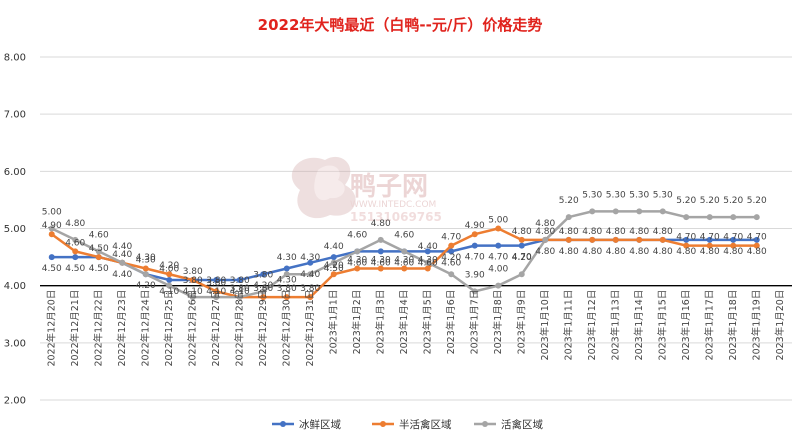 The width and height of the screenshot is (800, 441). What do you see at coordinates (639, 195) in the screenshot?
I see `series-3-data-label: 5.30` at bounding box center [639, 195].